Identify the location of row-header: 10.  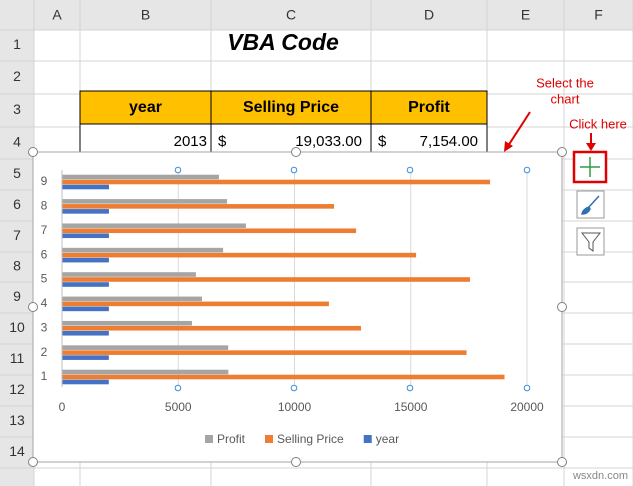
(17, 327).